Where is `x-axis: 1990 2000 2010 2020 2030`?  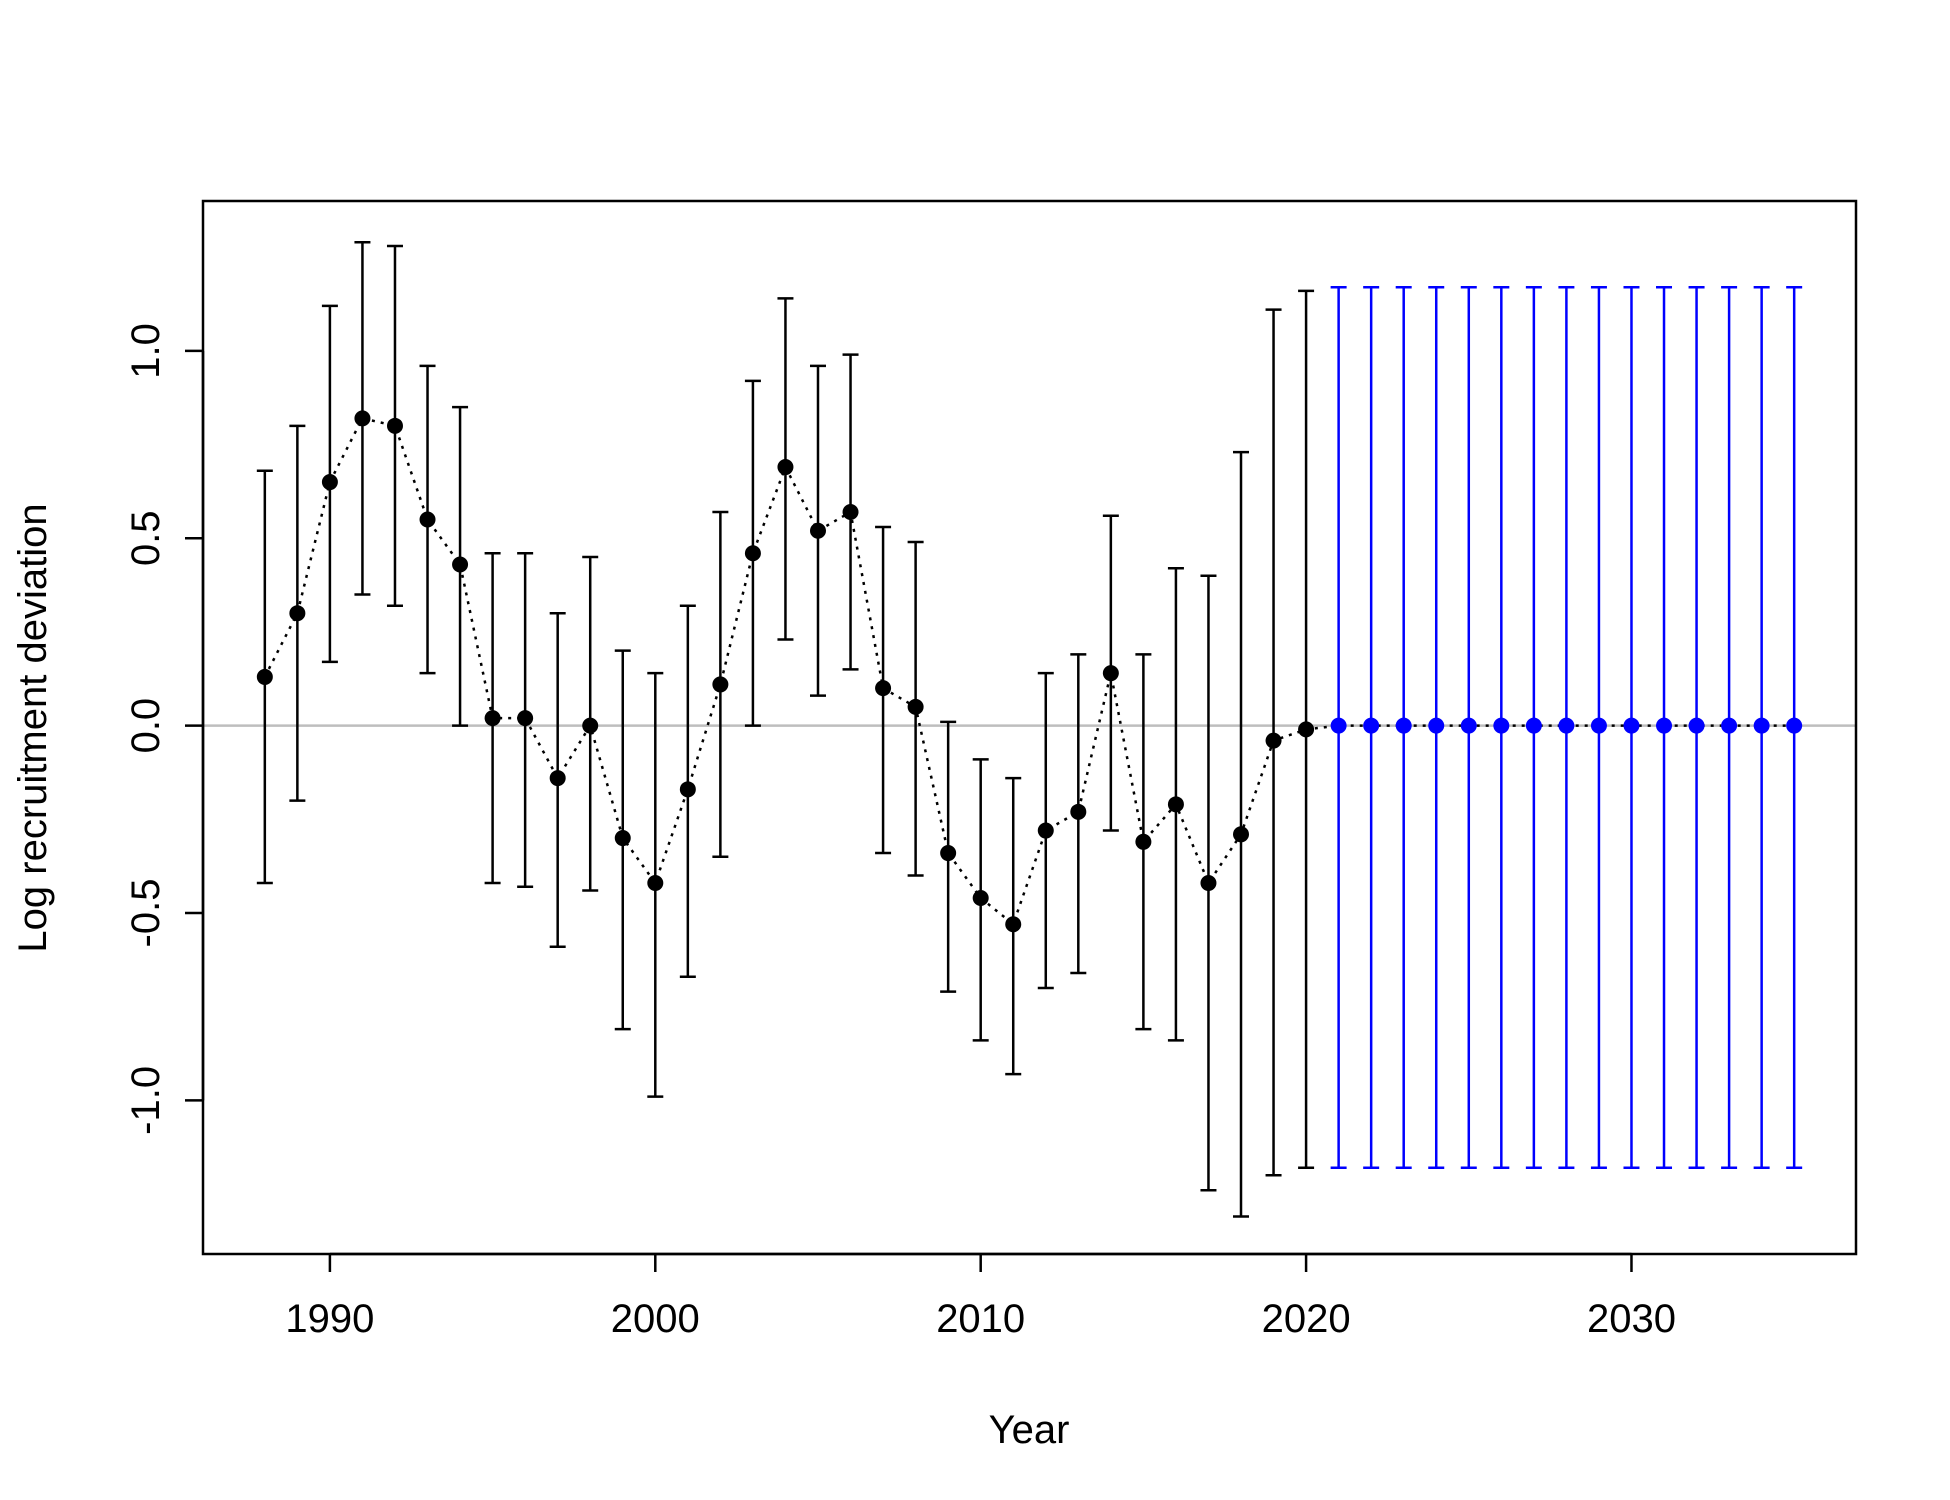 x-axis: 1990 2000 2010 2020 2030 is located at coordinates (980, 1296).